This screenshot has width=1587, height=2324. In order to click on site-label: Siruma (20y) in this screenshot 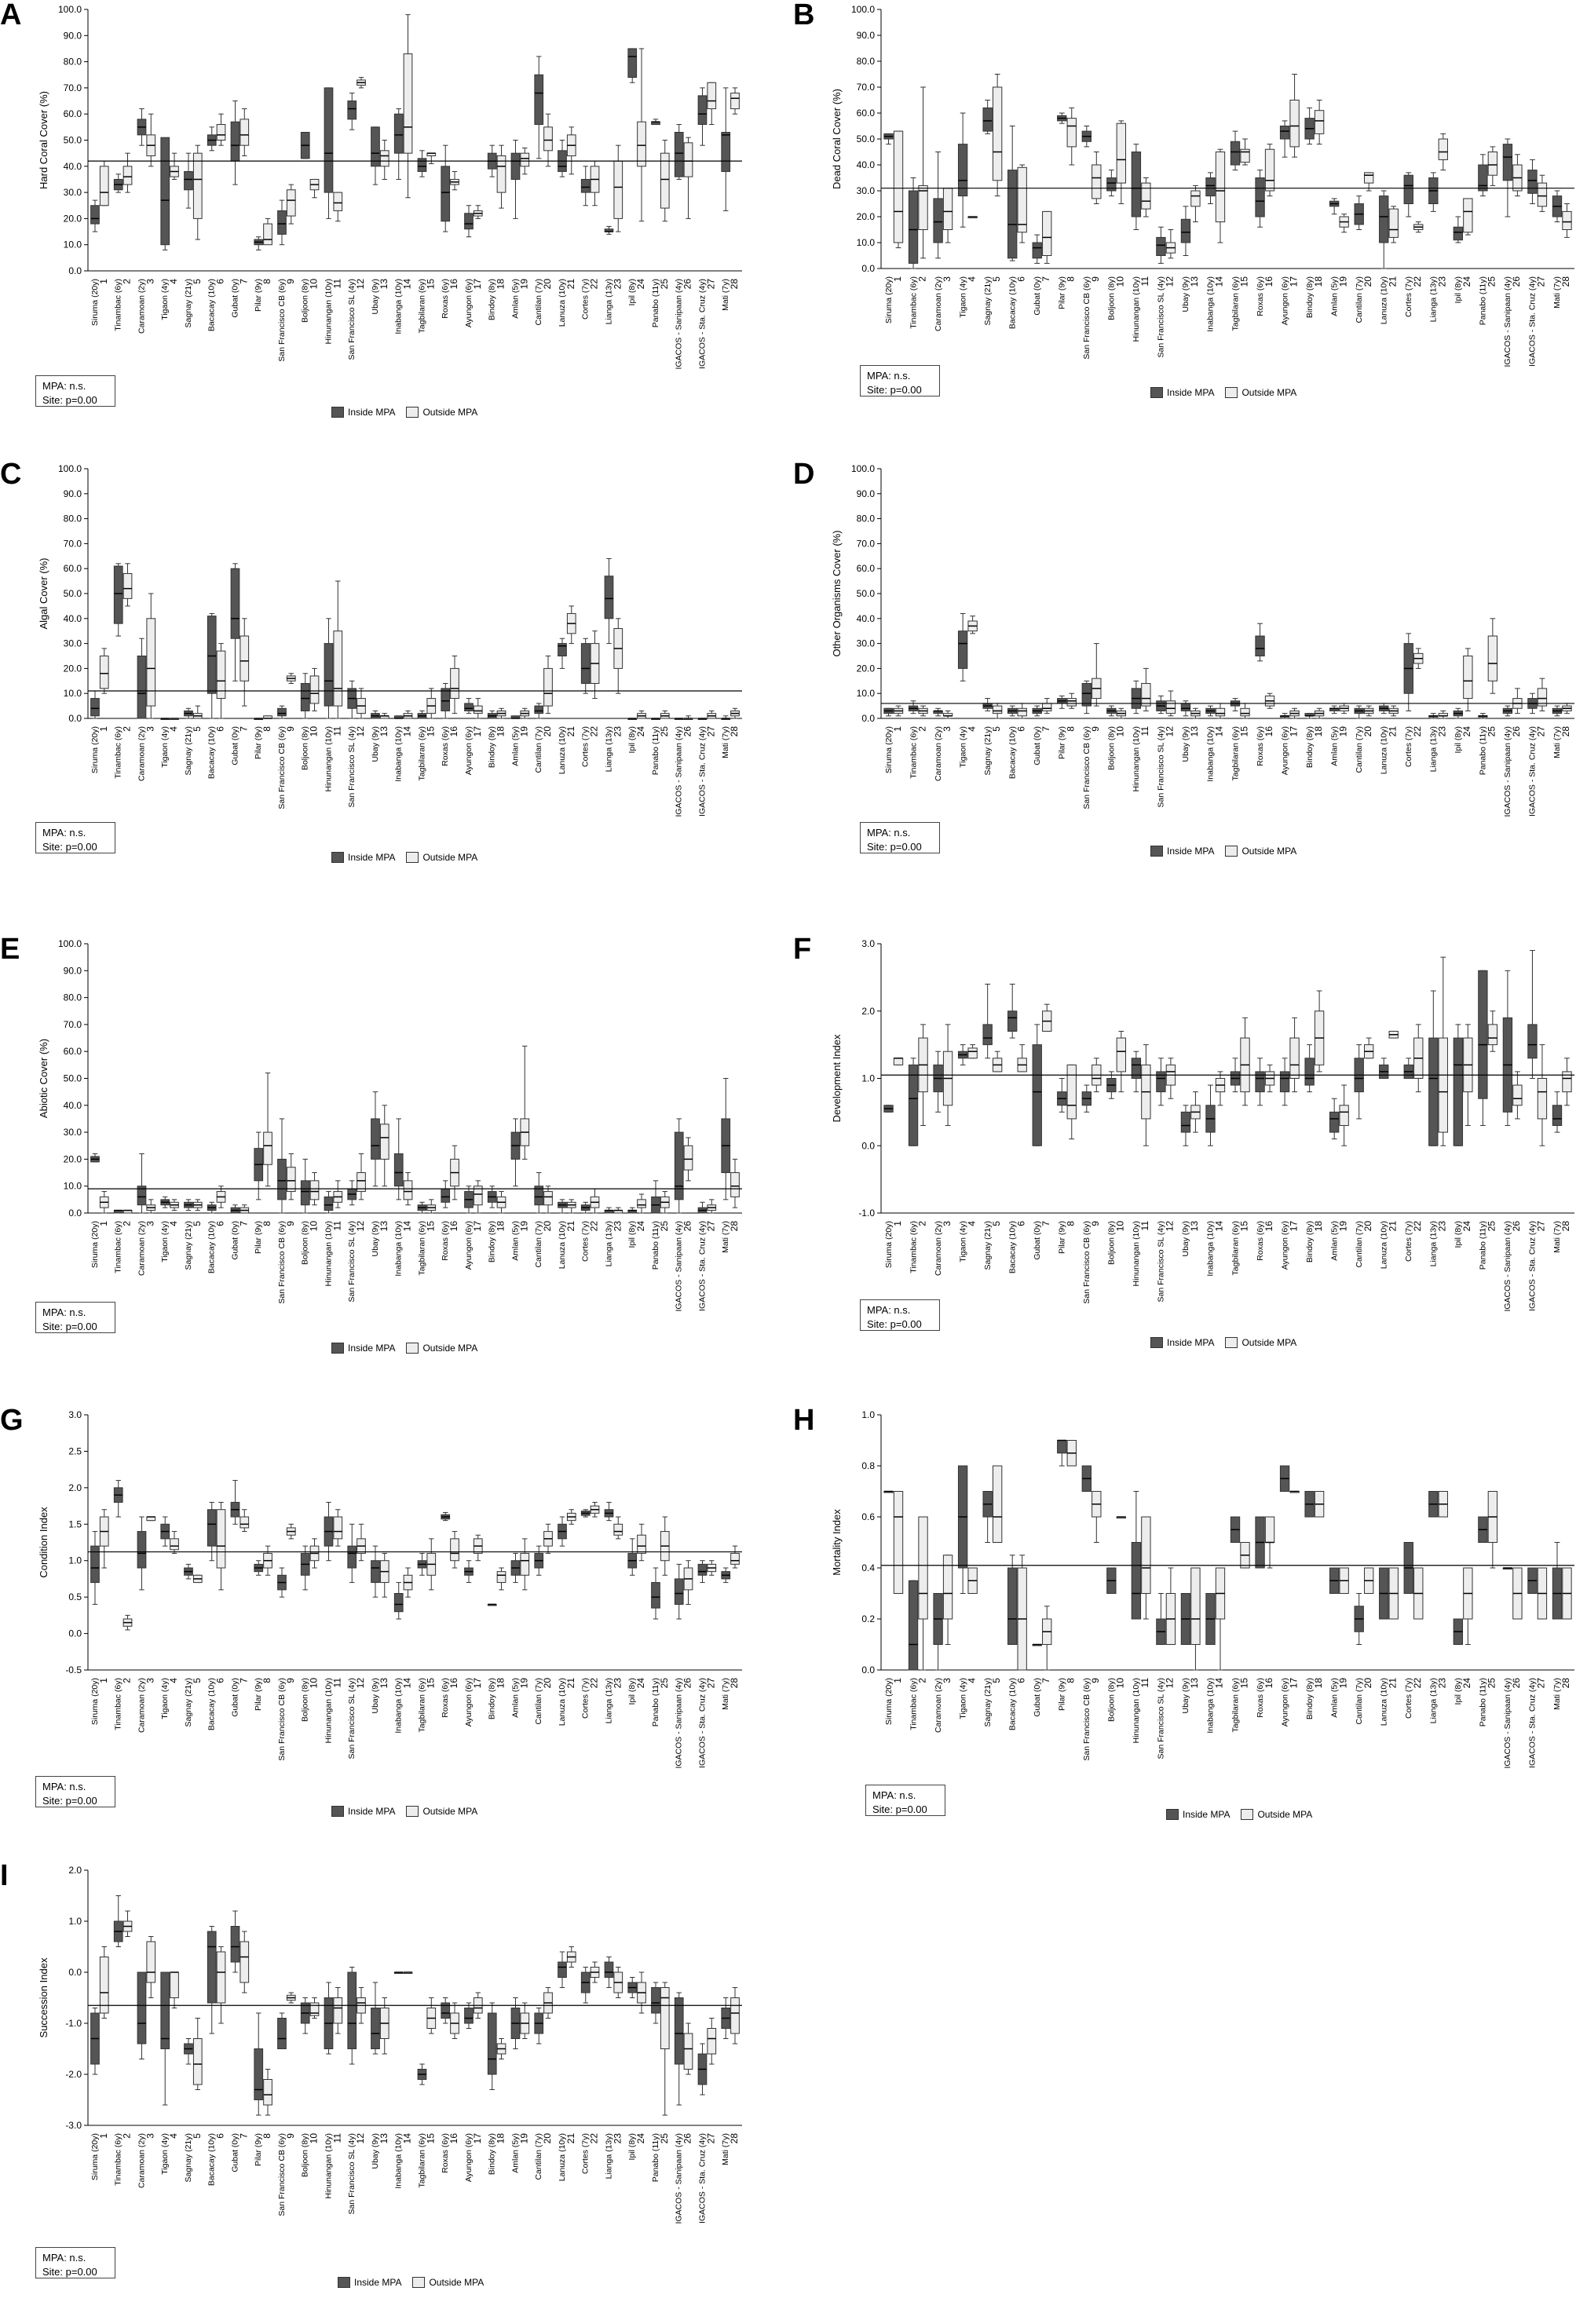, I will do `click(889, 749)`.